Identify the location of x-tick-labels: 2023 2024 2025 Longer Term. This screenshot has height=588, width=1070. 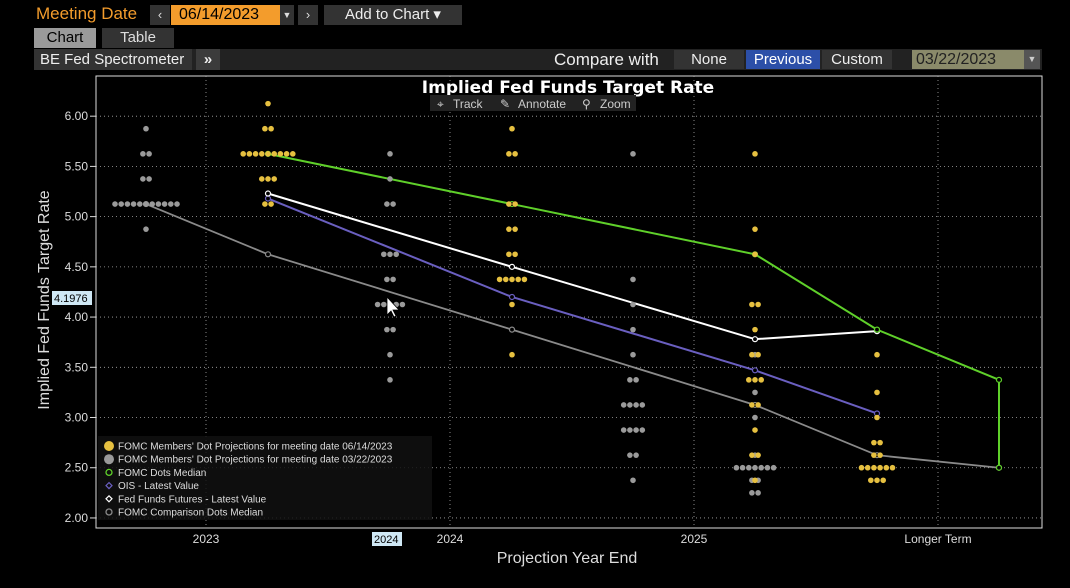
(582, 539).